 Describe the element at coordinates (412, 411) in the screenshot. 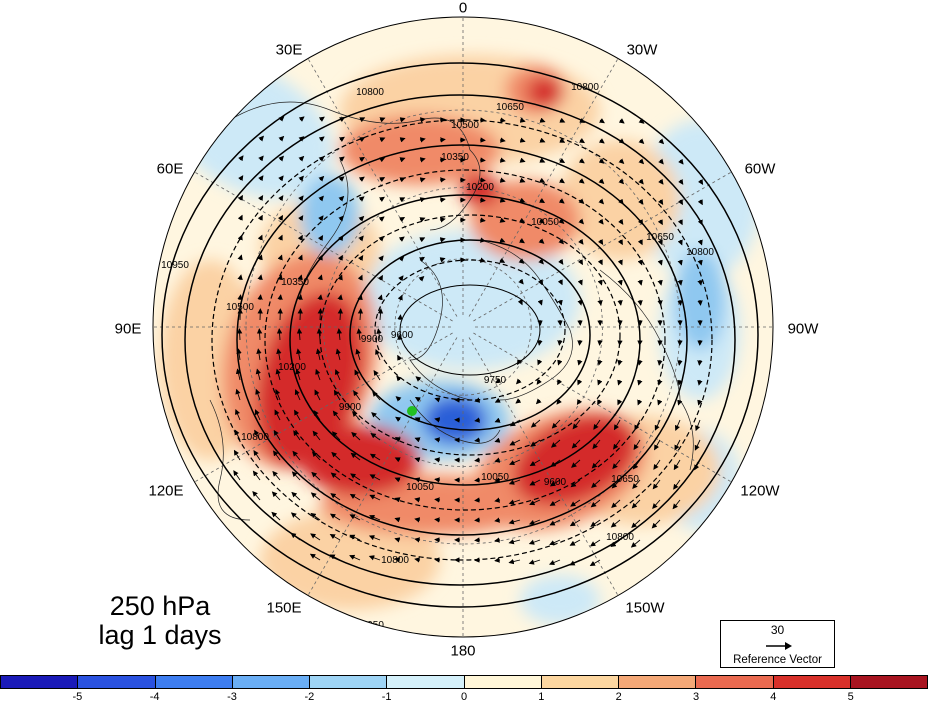

I see `location-marker` at that location.